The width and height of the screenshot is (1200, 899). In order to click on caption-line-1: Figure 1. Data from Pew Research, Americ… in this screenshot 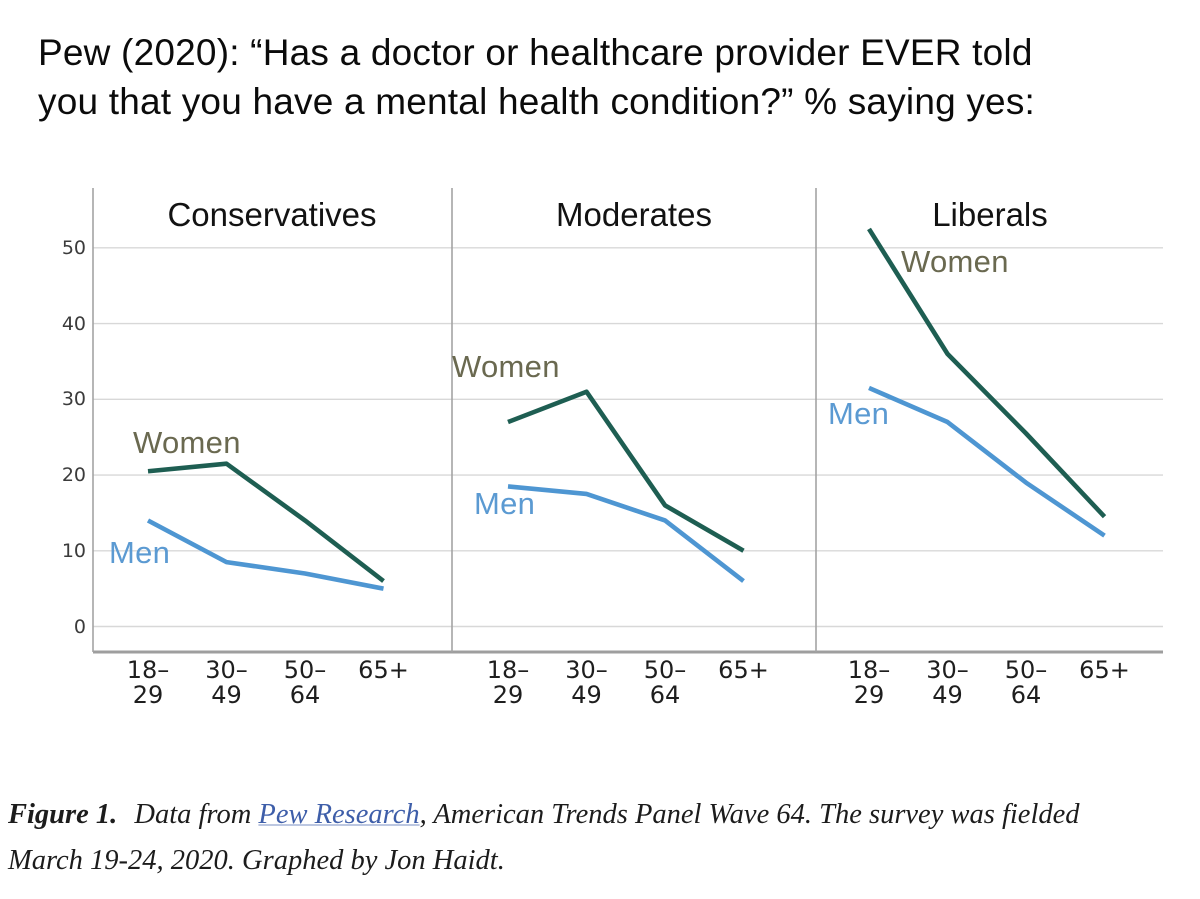, I will do `click(600, 815)`.